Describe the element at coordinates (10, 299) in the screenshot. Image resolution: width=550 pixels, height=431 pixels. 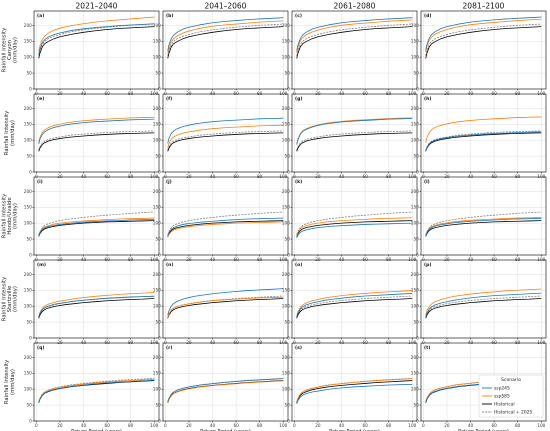
I see `row-ylabel-line: Startzville` at that location.